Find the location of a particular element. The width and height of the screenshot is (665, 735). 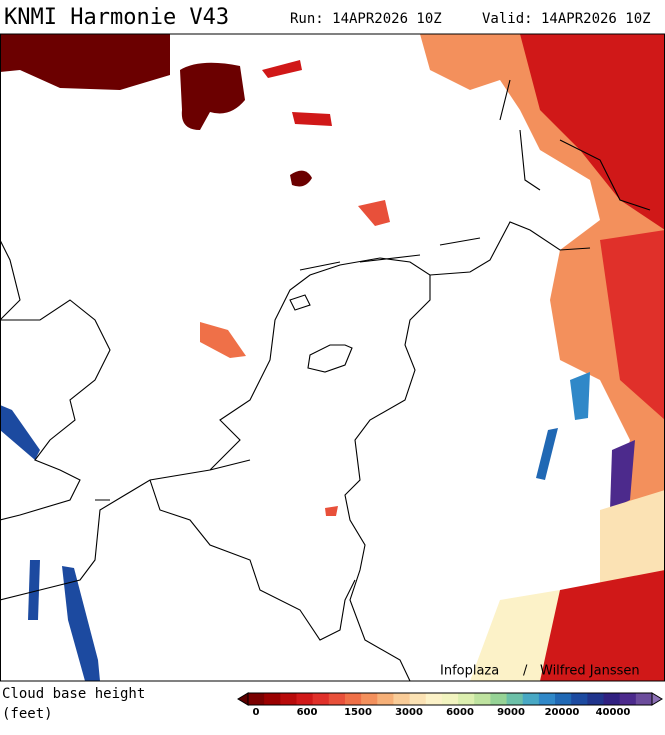

run-time: Run: 14APR2026 10Z is located at coordinates (366, 19).